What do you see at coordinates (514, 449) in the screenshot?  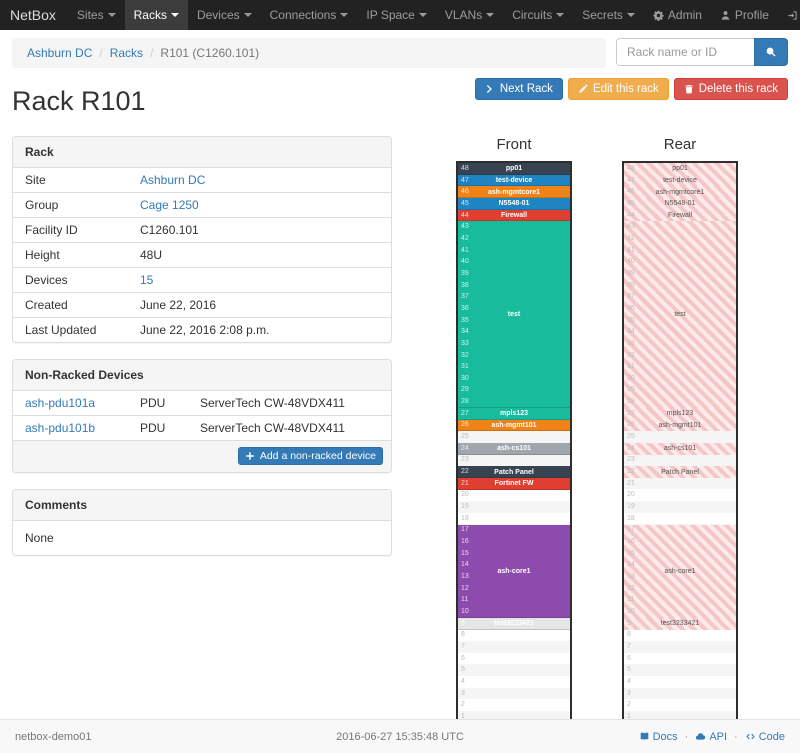 I see `front-rack-device-ash-cs101: ash-cs101` at bounding box center [514, 449].